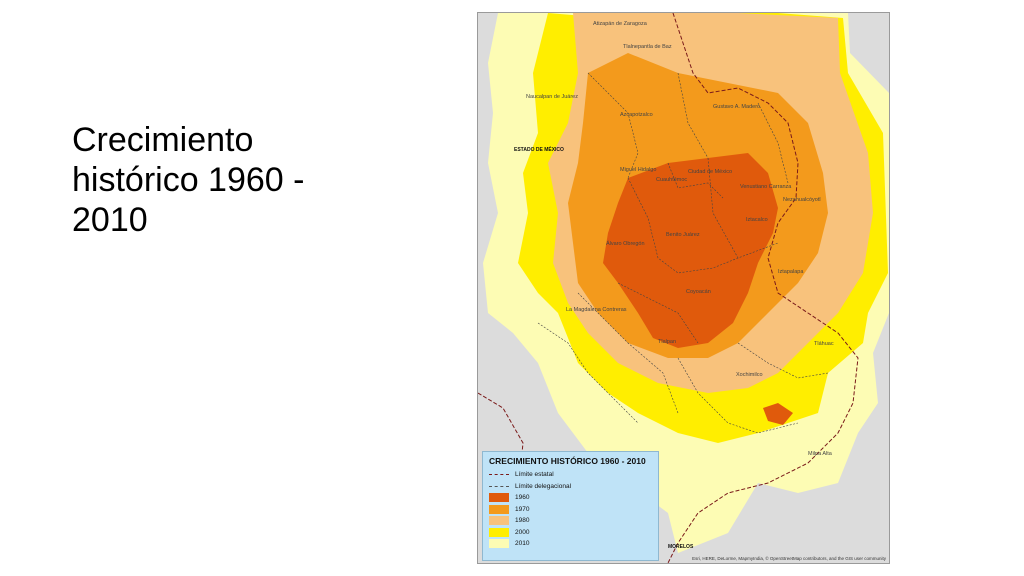 The image size is (1024, 576). I want to click on label-estado: ESTADO DE MÉXICO, so click(539, 149).